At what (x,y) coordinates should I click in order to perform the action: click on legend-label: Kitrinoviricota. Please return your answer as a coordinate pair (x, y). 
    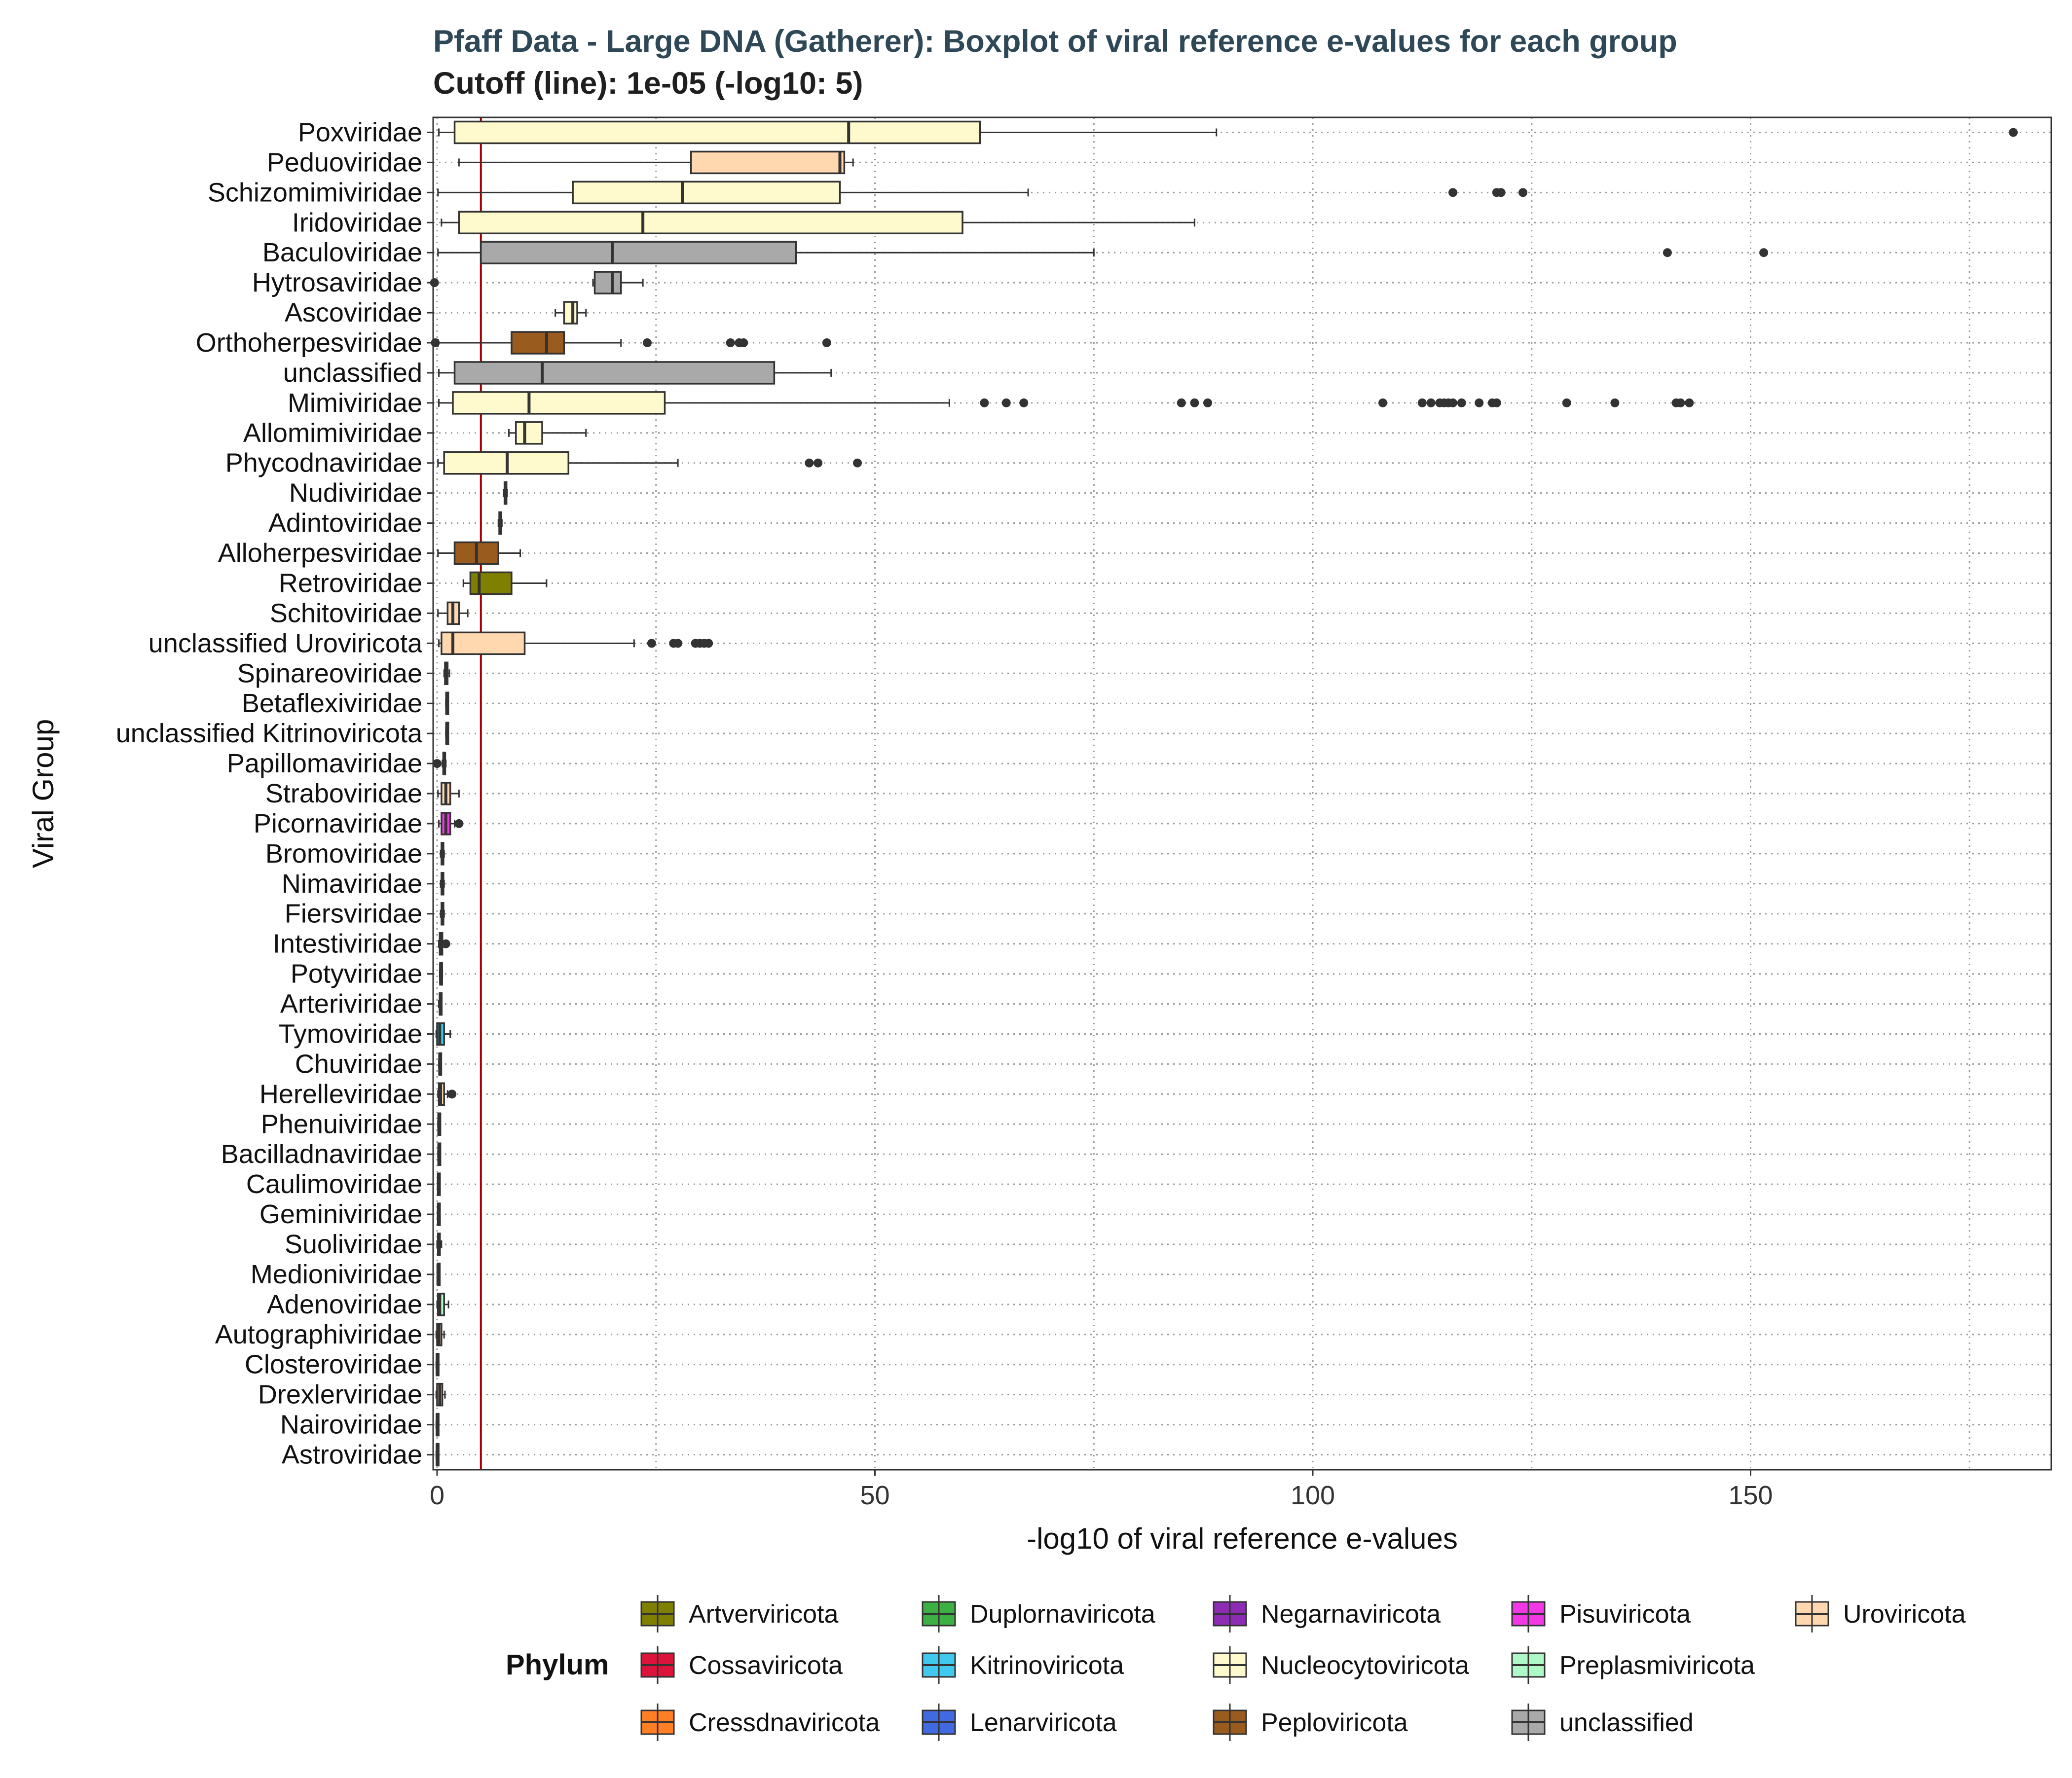
    Looking at the image, I should click on (1047, 1665).